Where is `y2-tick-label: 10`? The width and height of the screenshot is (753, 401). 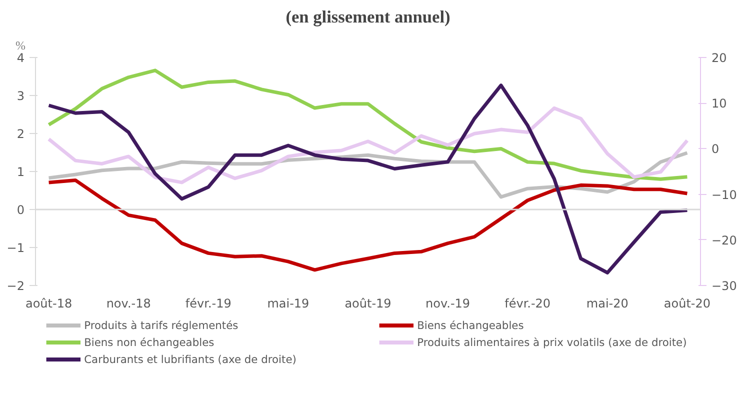
y2-tick-label: 10 is located at coordinates (719, 103).